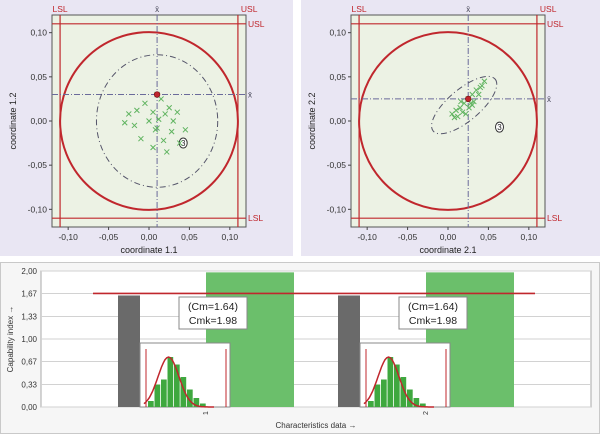  What do you see at coordinates (447, 250) in the screenshot?
I see `x-axis-title: coordinate 2.1` at bounding box center [447, 250].